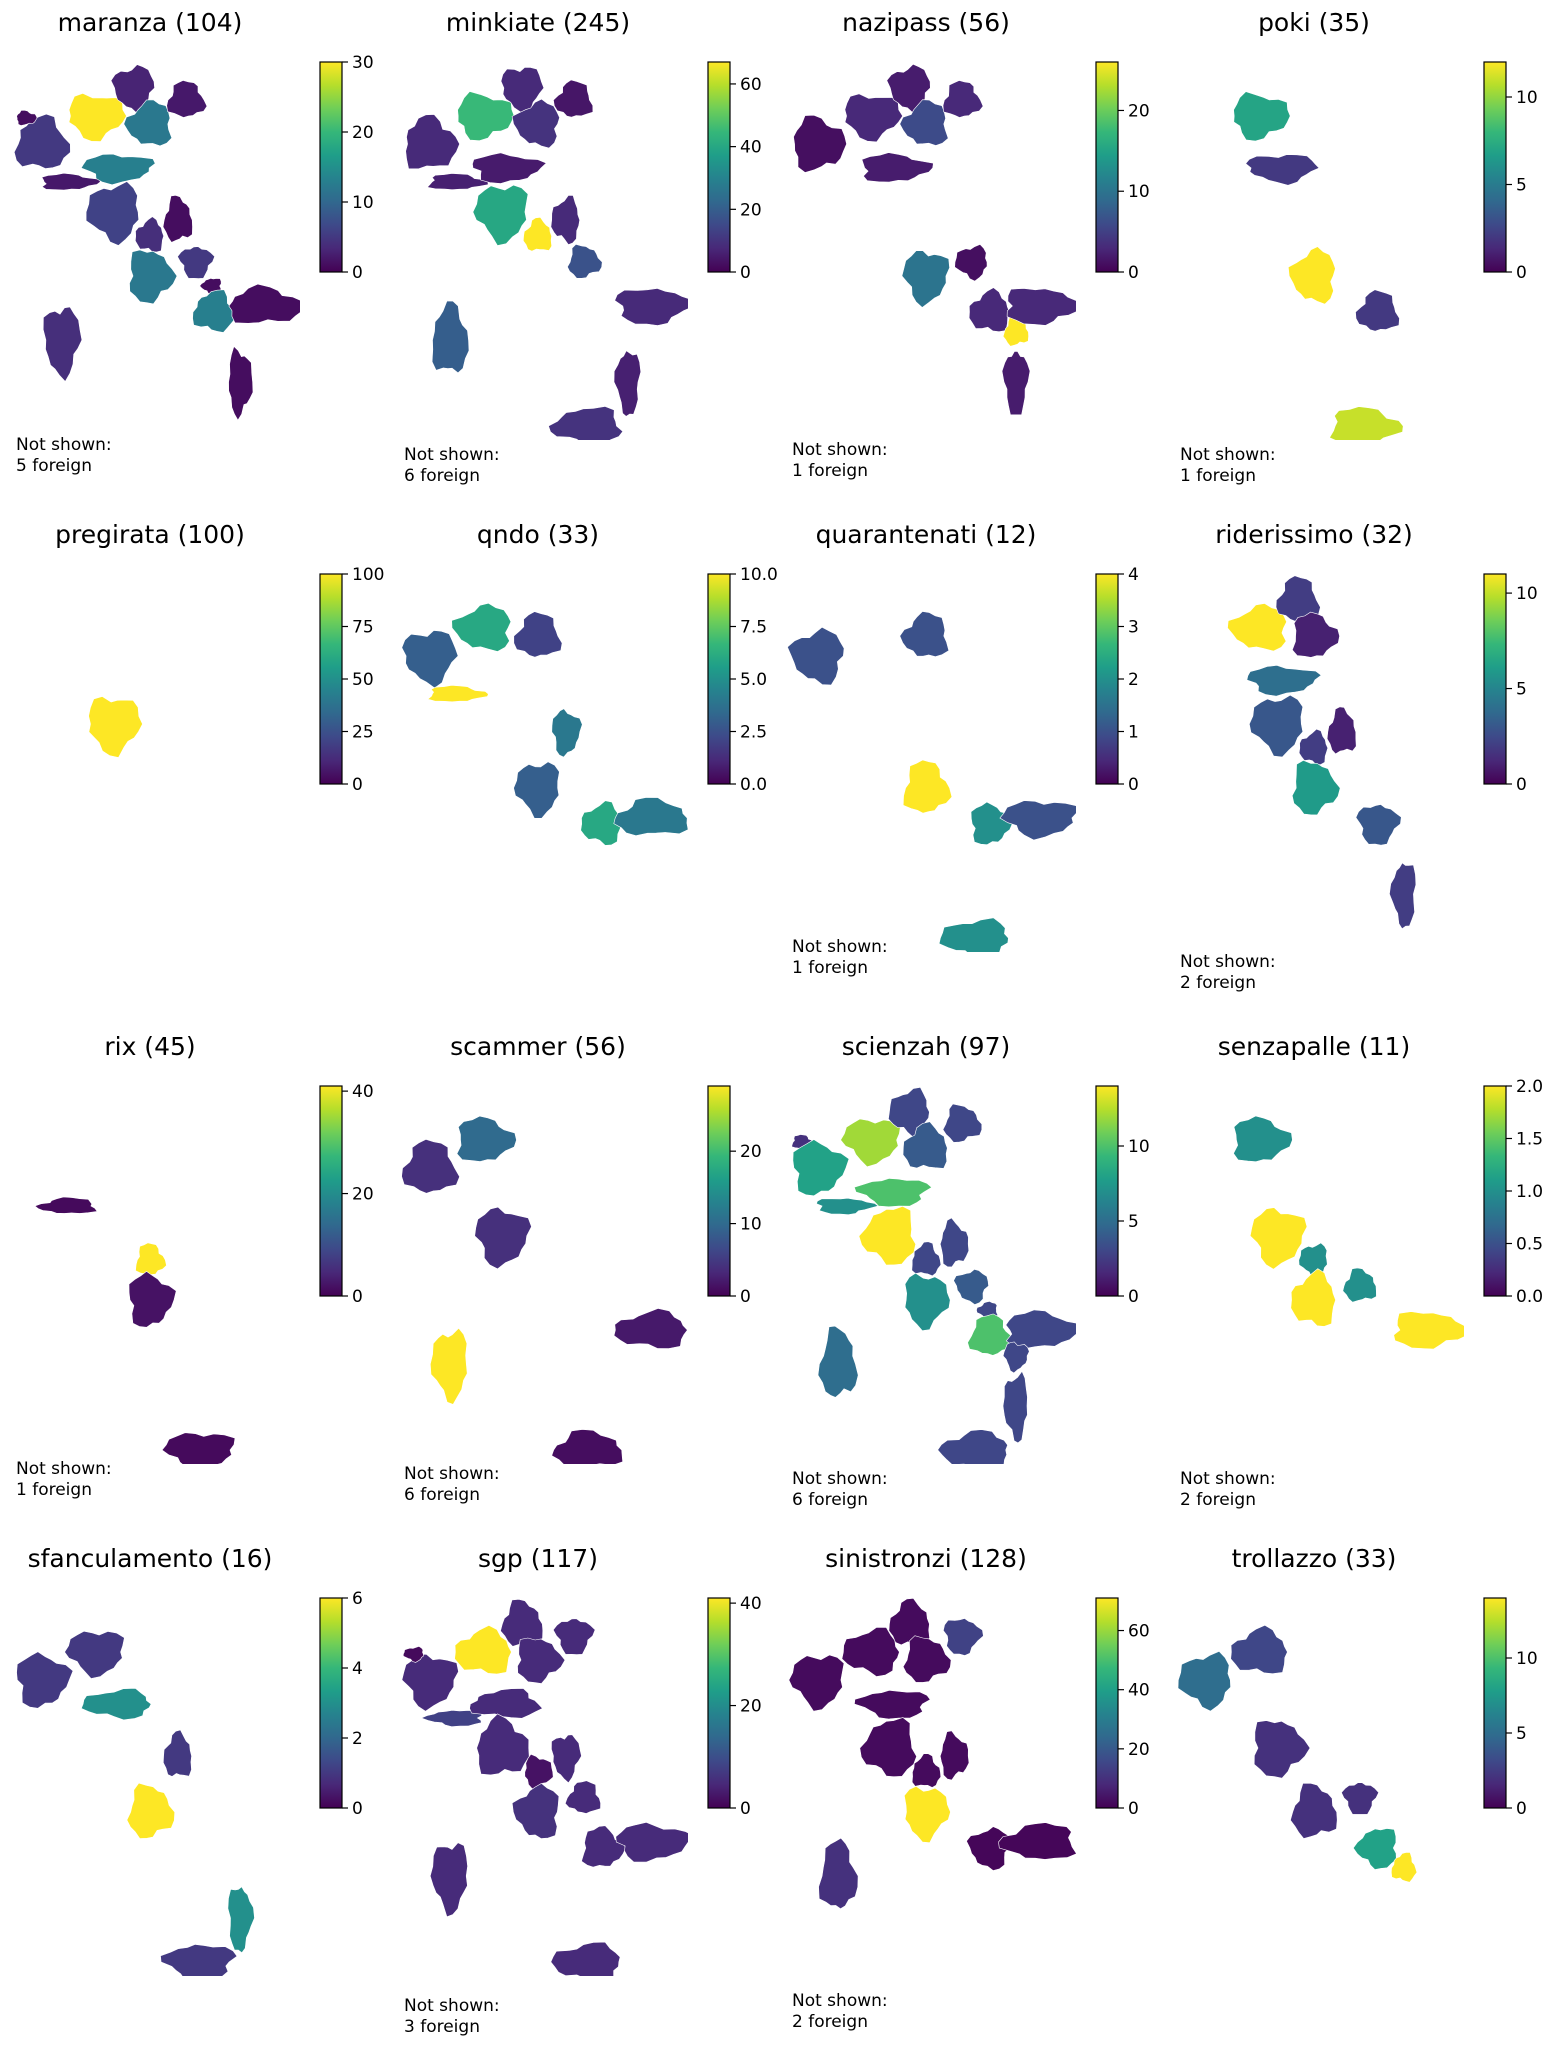  What do you see at coordinates (1529, 1192) in the screenshot?
I see `colorbar-tick-label: 1.0` at bounding box center [1529, 1192].